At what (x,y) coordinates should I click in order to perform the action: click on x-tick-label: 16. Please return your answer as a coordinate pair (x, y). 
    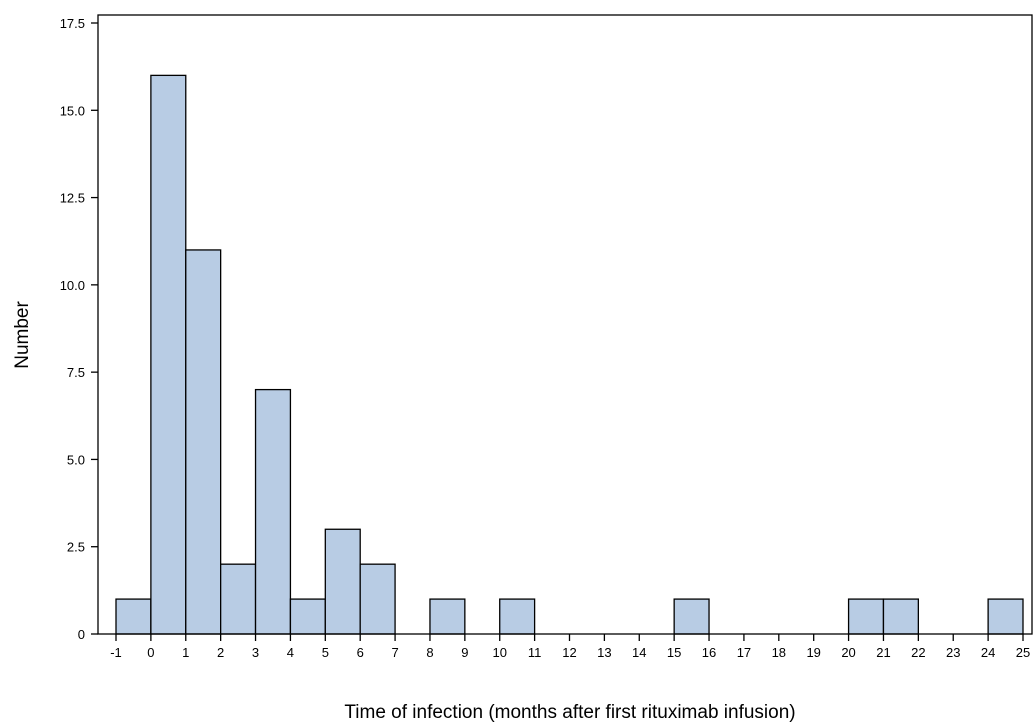
    Looking at the image, I should click on (709, 652).